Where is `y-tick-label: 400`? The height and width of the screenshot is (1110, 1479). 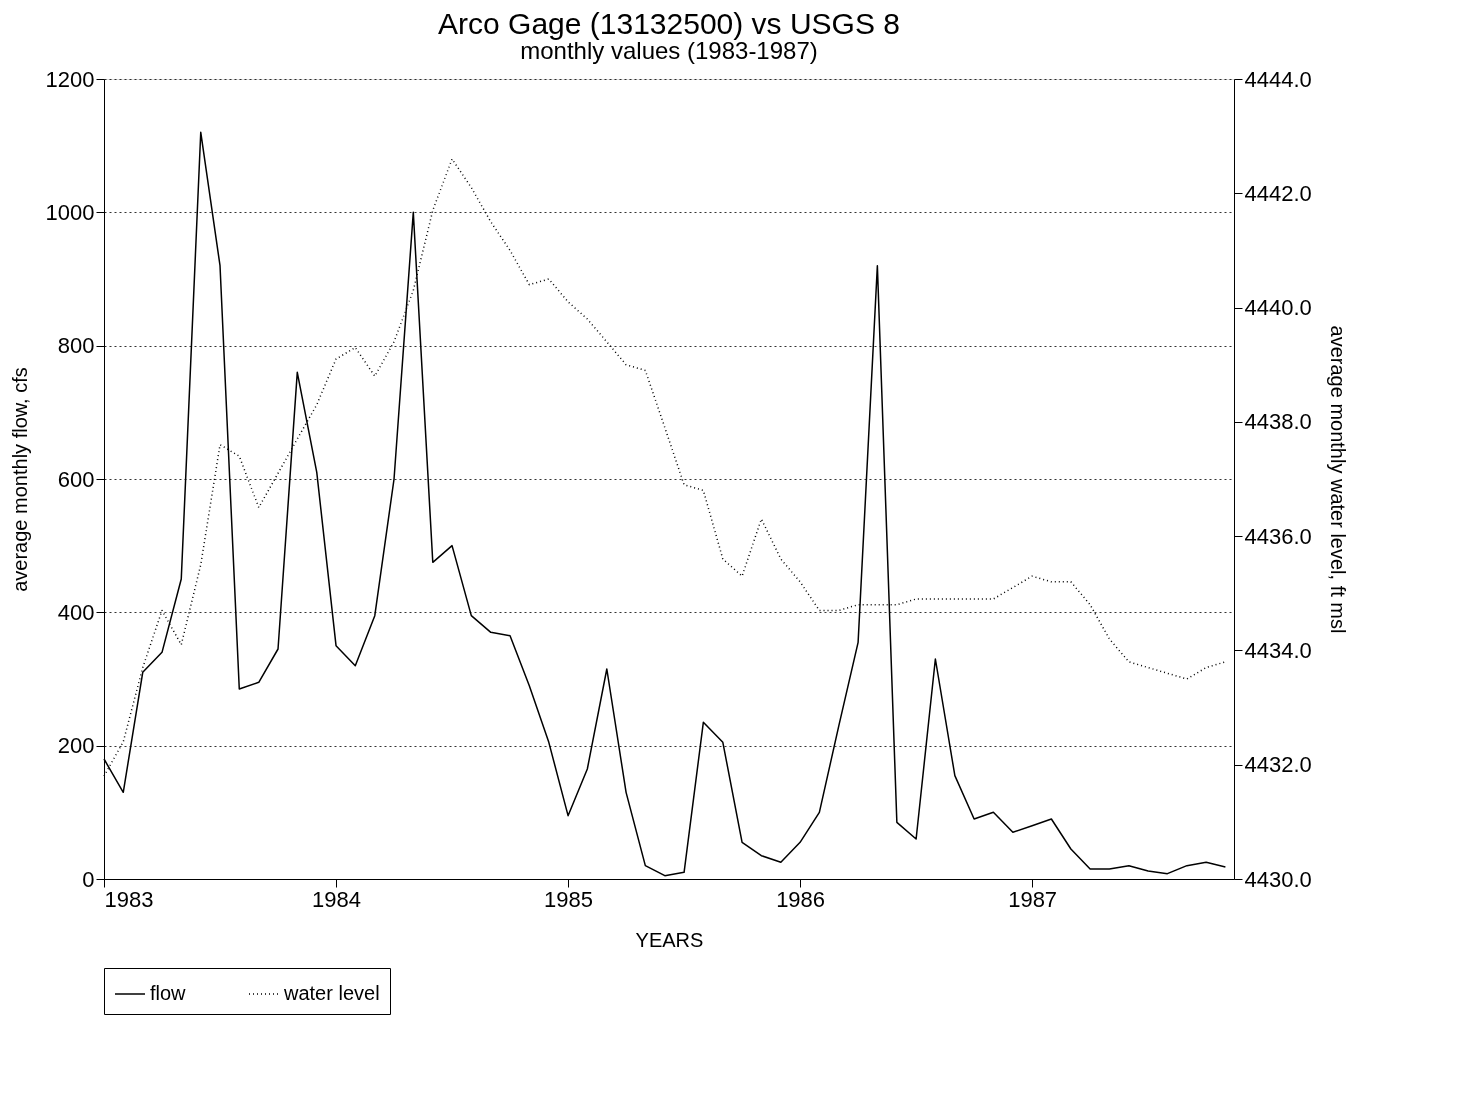
y-tick-label: 400 is located at coordinates (76, 612).